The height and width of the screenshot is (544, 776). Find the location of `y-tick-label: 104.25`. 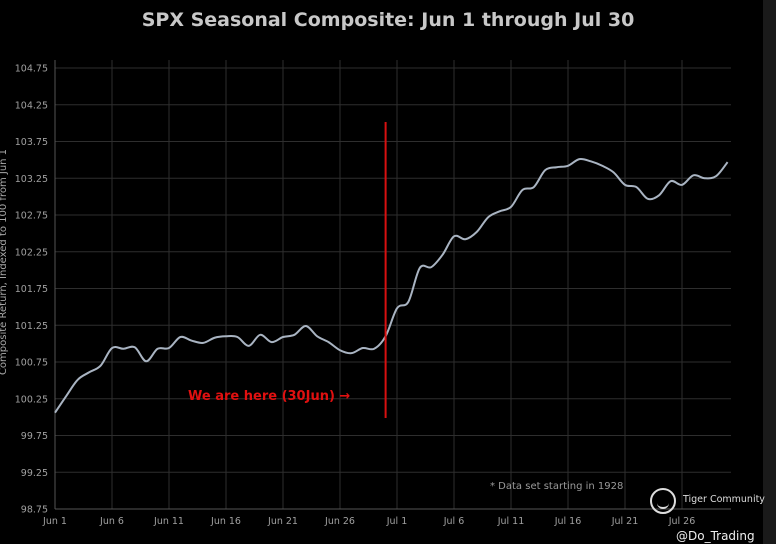

y-tick-label: 104.25 is located at coordinates (31, 105).